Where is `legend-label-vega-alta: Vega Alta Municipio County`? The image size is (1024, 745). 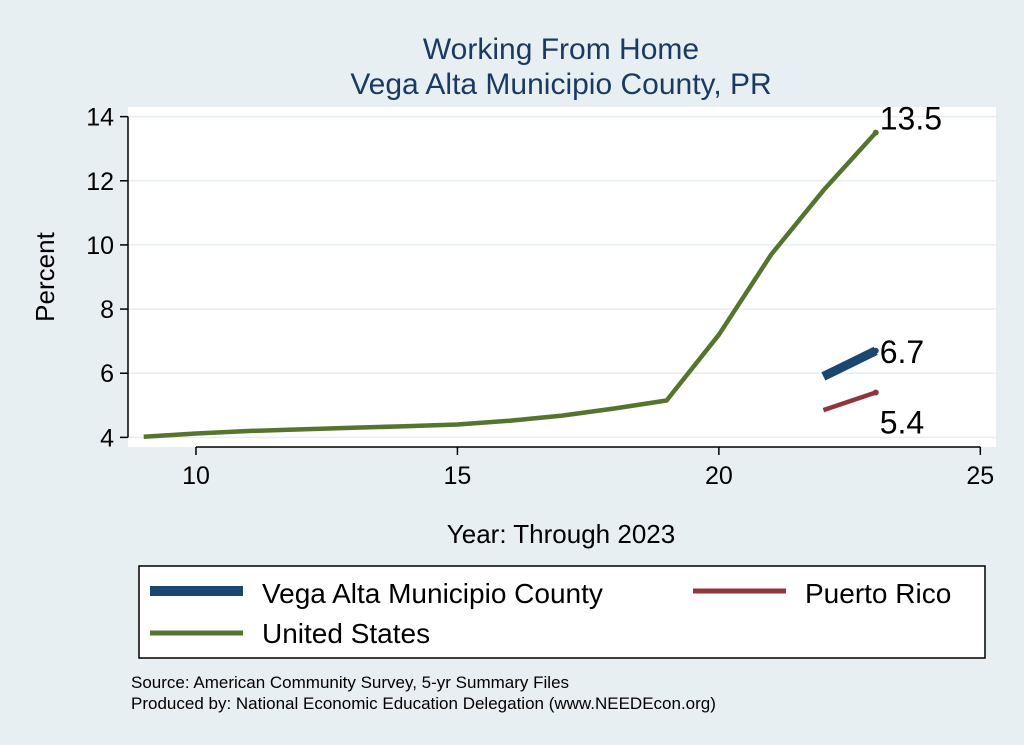 legend-label-vega-alta: Vega Alta Municipio County is located at coordinates (432, 593).